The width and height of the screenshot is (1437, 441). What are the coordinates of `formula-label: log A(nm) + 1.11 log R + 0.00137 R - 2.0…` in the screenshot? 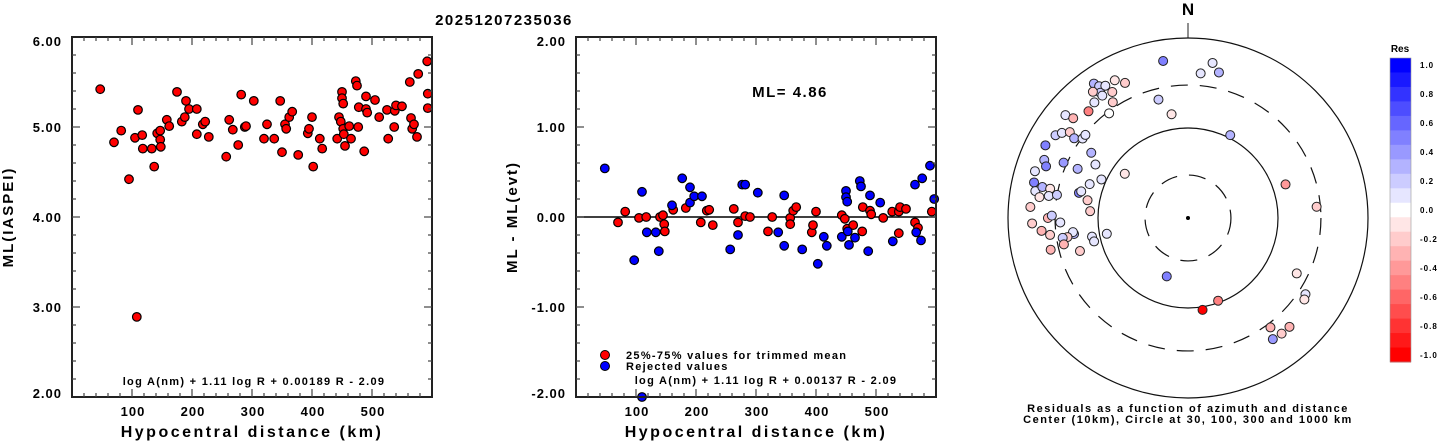 It's located at (766, 381).